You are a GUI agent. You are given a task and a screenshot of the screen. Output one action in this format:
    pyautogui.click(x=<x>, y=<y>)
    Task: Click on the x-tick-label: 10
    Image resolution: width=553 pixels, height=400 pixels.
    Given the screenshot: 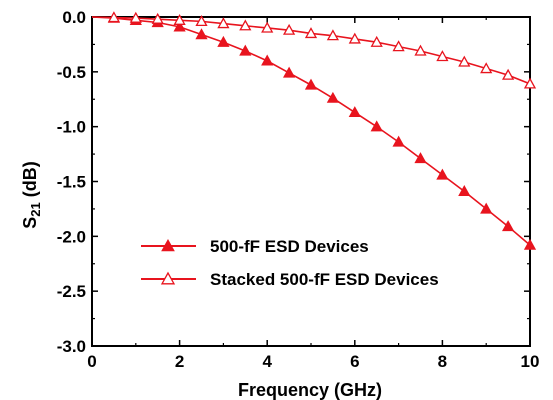 What is the action you would take?
    pyautogui.click(x=530, y=361)
    